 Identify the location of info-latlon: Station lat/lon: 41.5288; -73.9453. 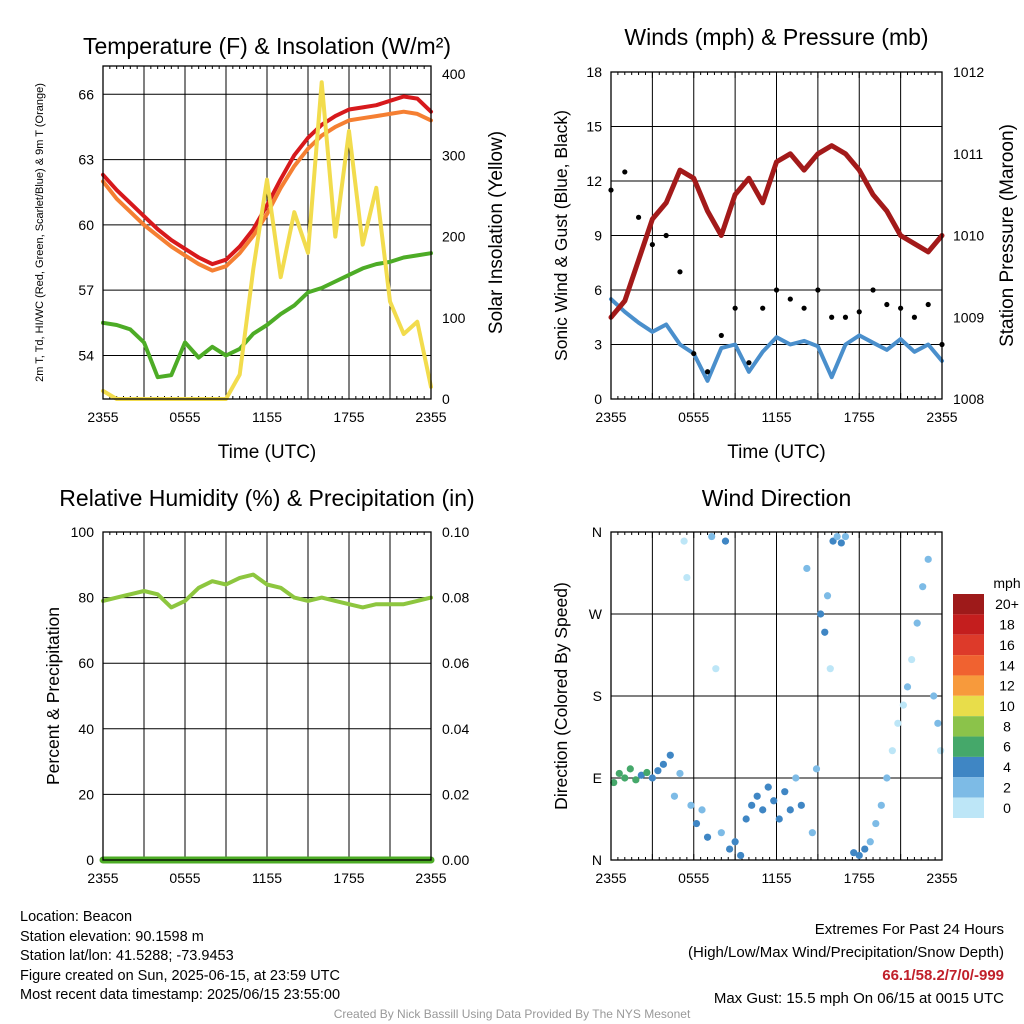
(127, 956).